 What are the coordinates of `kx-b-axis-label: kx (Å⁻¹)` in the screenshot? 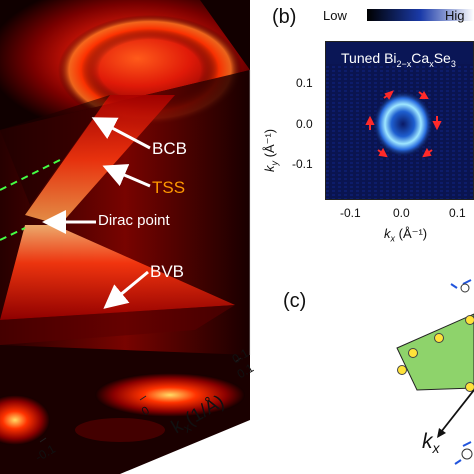 It's located at (405, 235).